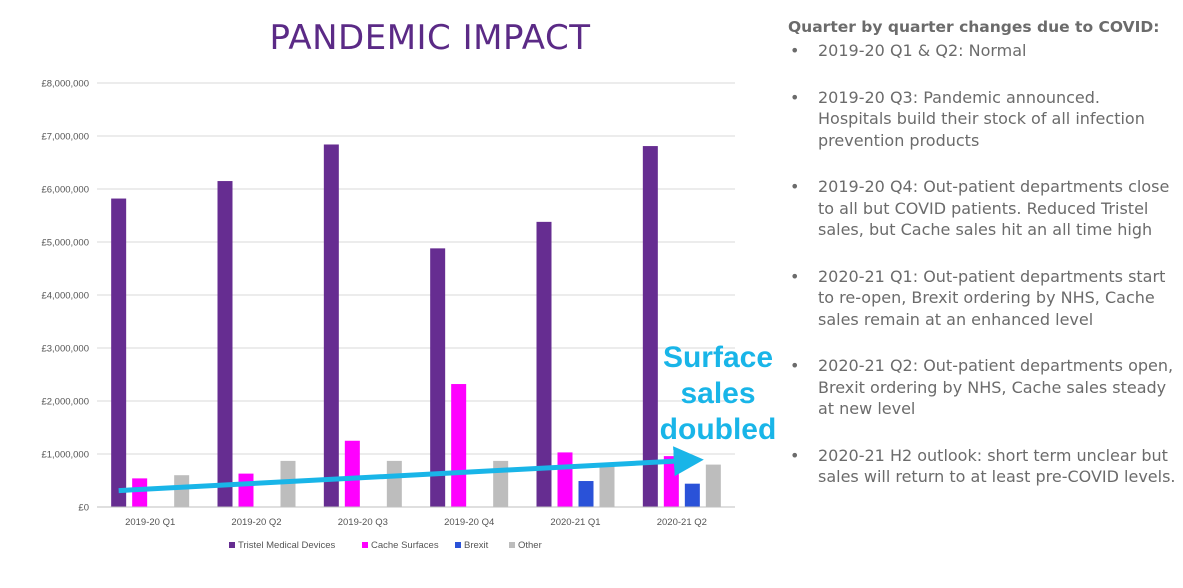 The image size is (1183, 588). Describe the element at coordinates (65, 349) in the screenshot. I see `y-tick-label: £3,000,000` at that location.